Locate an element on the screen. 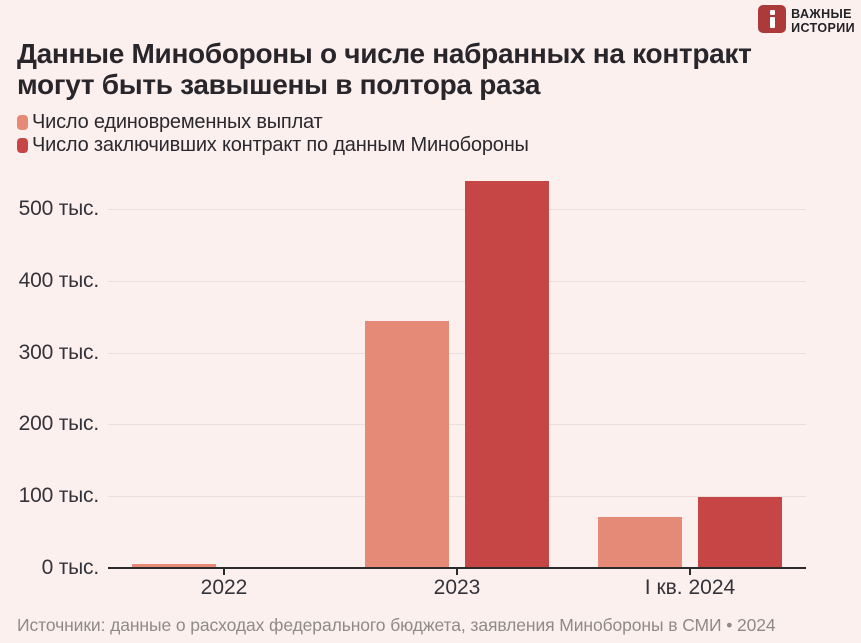 The image size is (861, 643). x-axis-label-I кв. 2024: I кв. 2024 is located at coordinates (690, 587).